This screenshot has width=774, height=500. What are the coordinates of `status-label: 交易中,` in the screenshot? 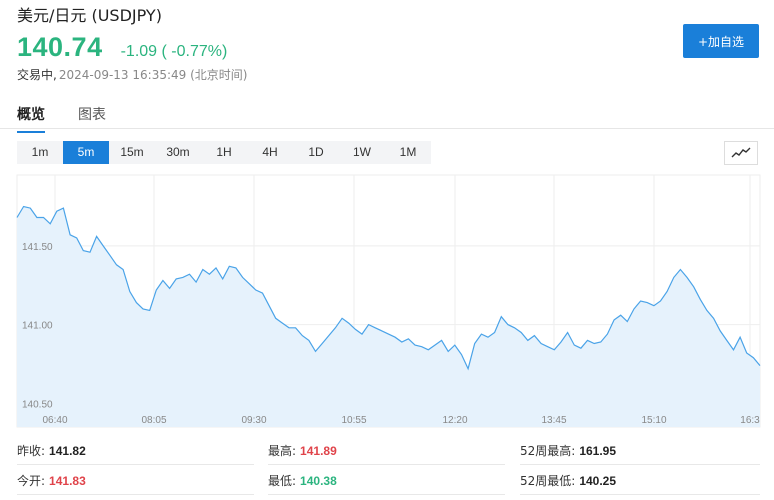 It's located at (37, 75).